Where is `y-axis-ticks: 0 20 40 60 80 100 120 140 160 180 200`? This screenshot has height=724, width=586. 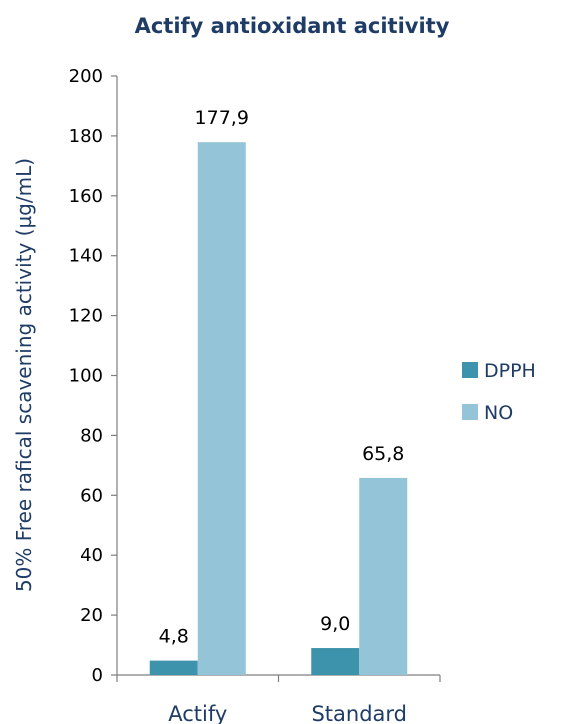 y-axis-ticks: 0 20 40 60 80 100 120 140 160 180 200 is located at coordinates (93, 376).